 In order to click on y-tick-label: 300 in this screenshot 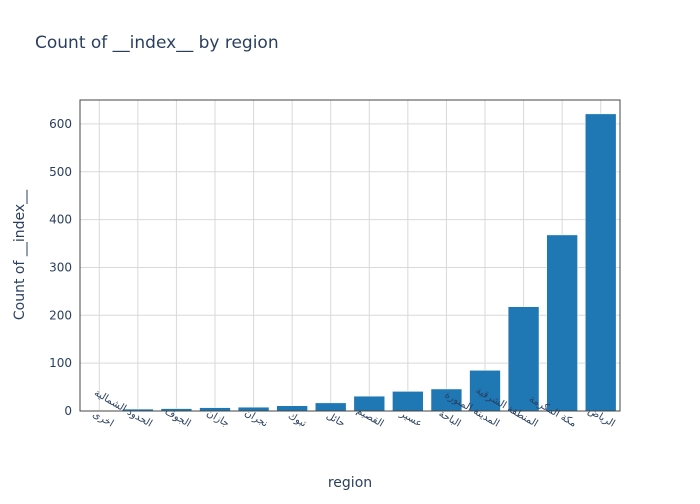, I will do `click(60, 267)`.